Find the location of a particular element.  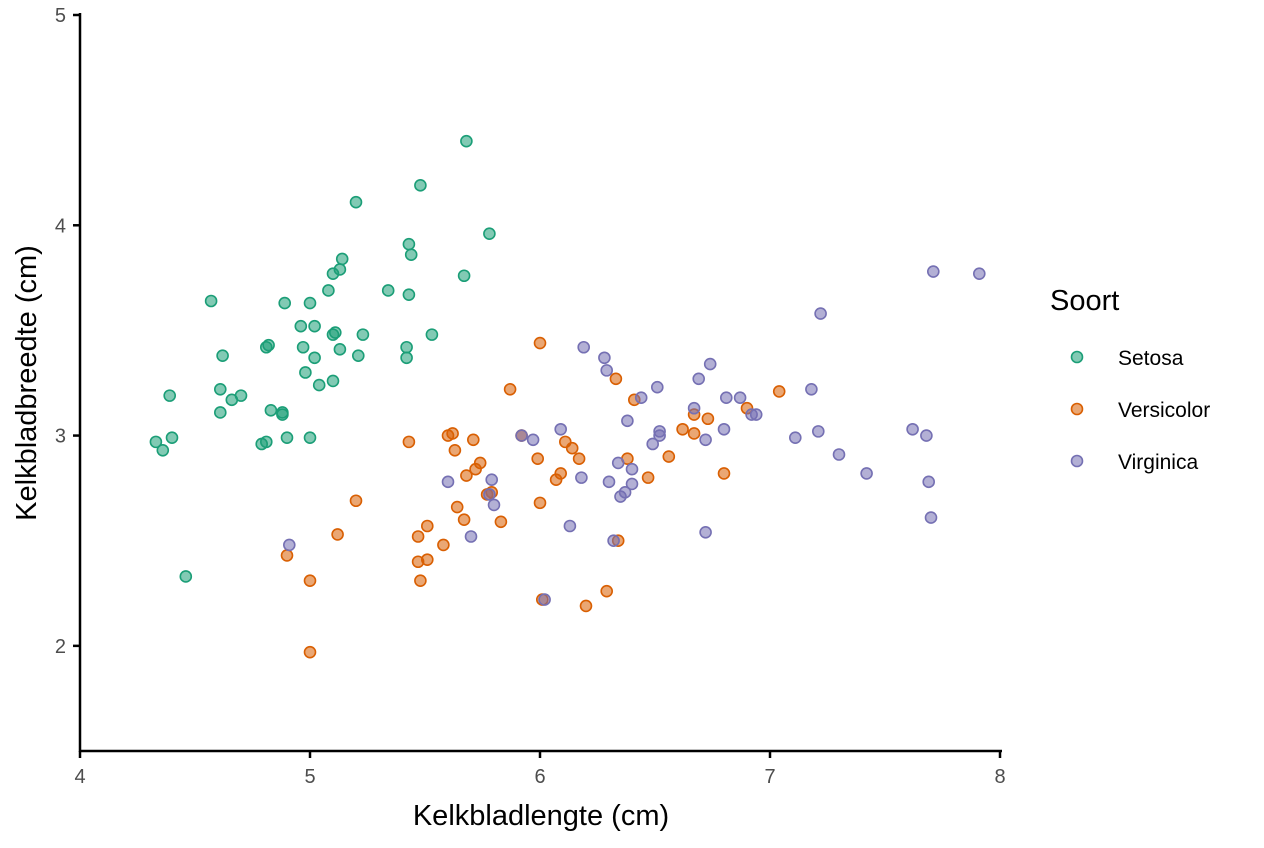

legend-title: Soort is located at coordinates (1084, 301).